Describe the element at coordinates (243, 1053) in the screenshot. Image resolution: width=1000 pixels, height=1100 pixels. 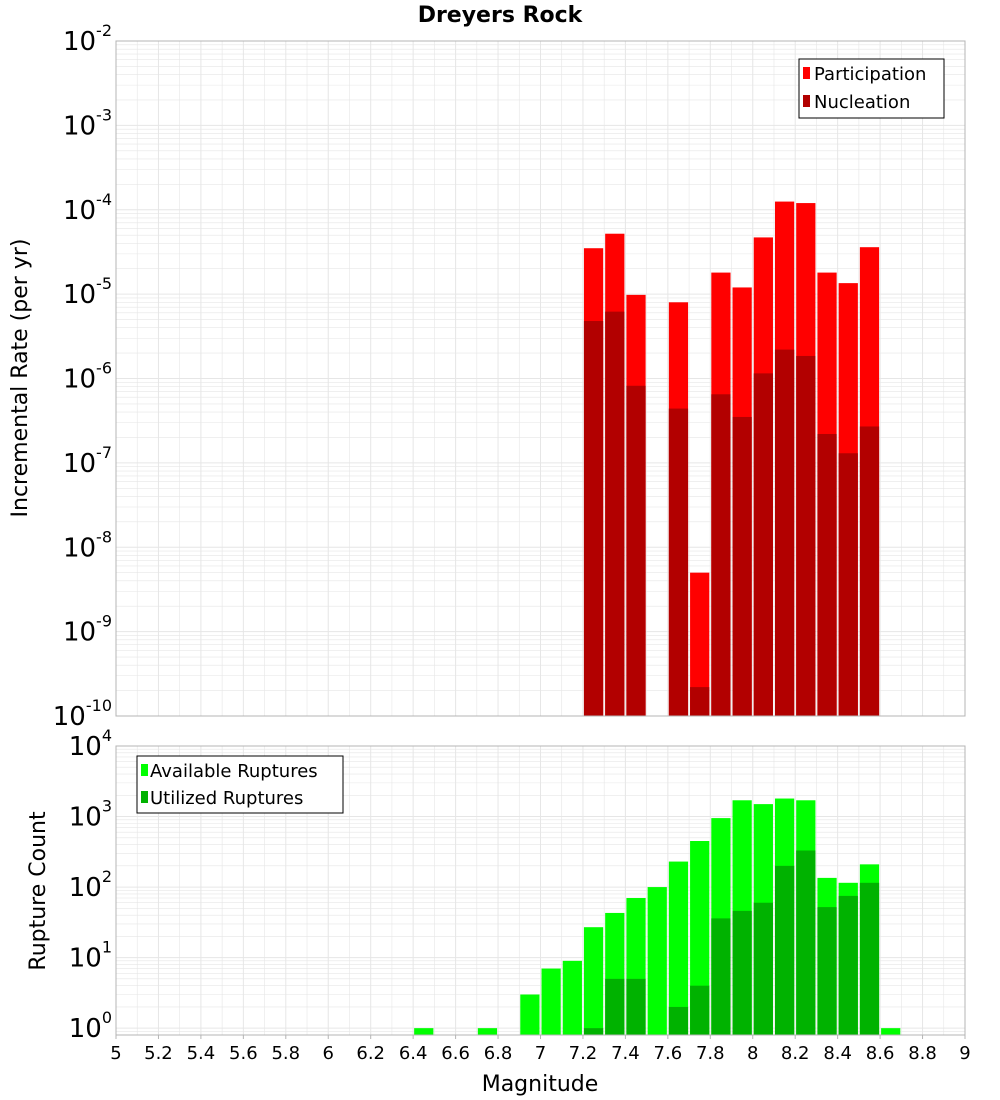
I see `x-tick-label: 5.6` at that location.